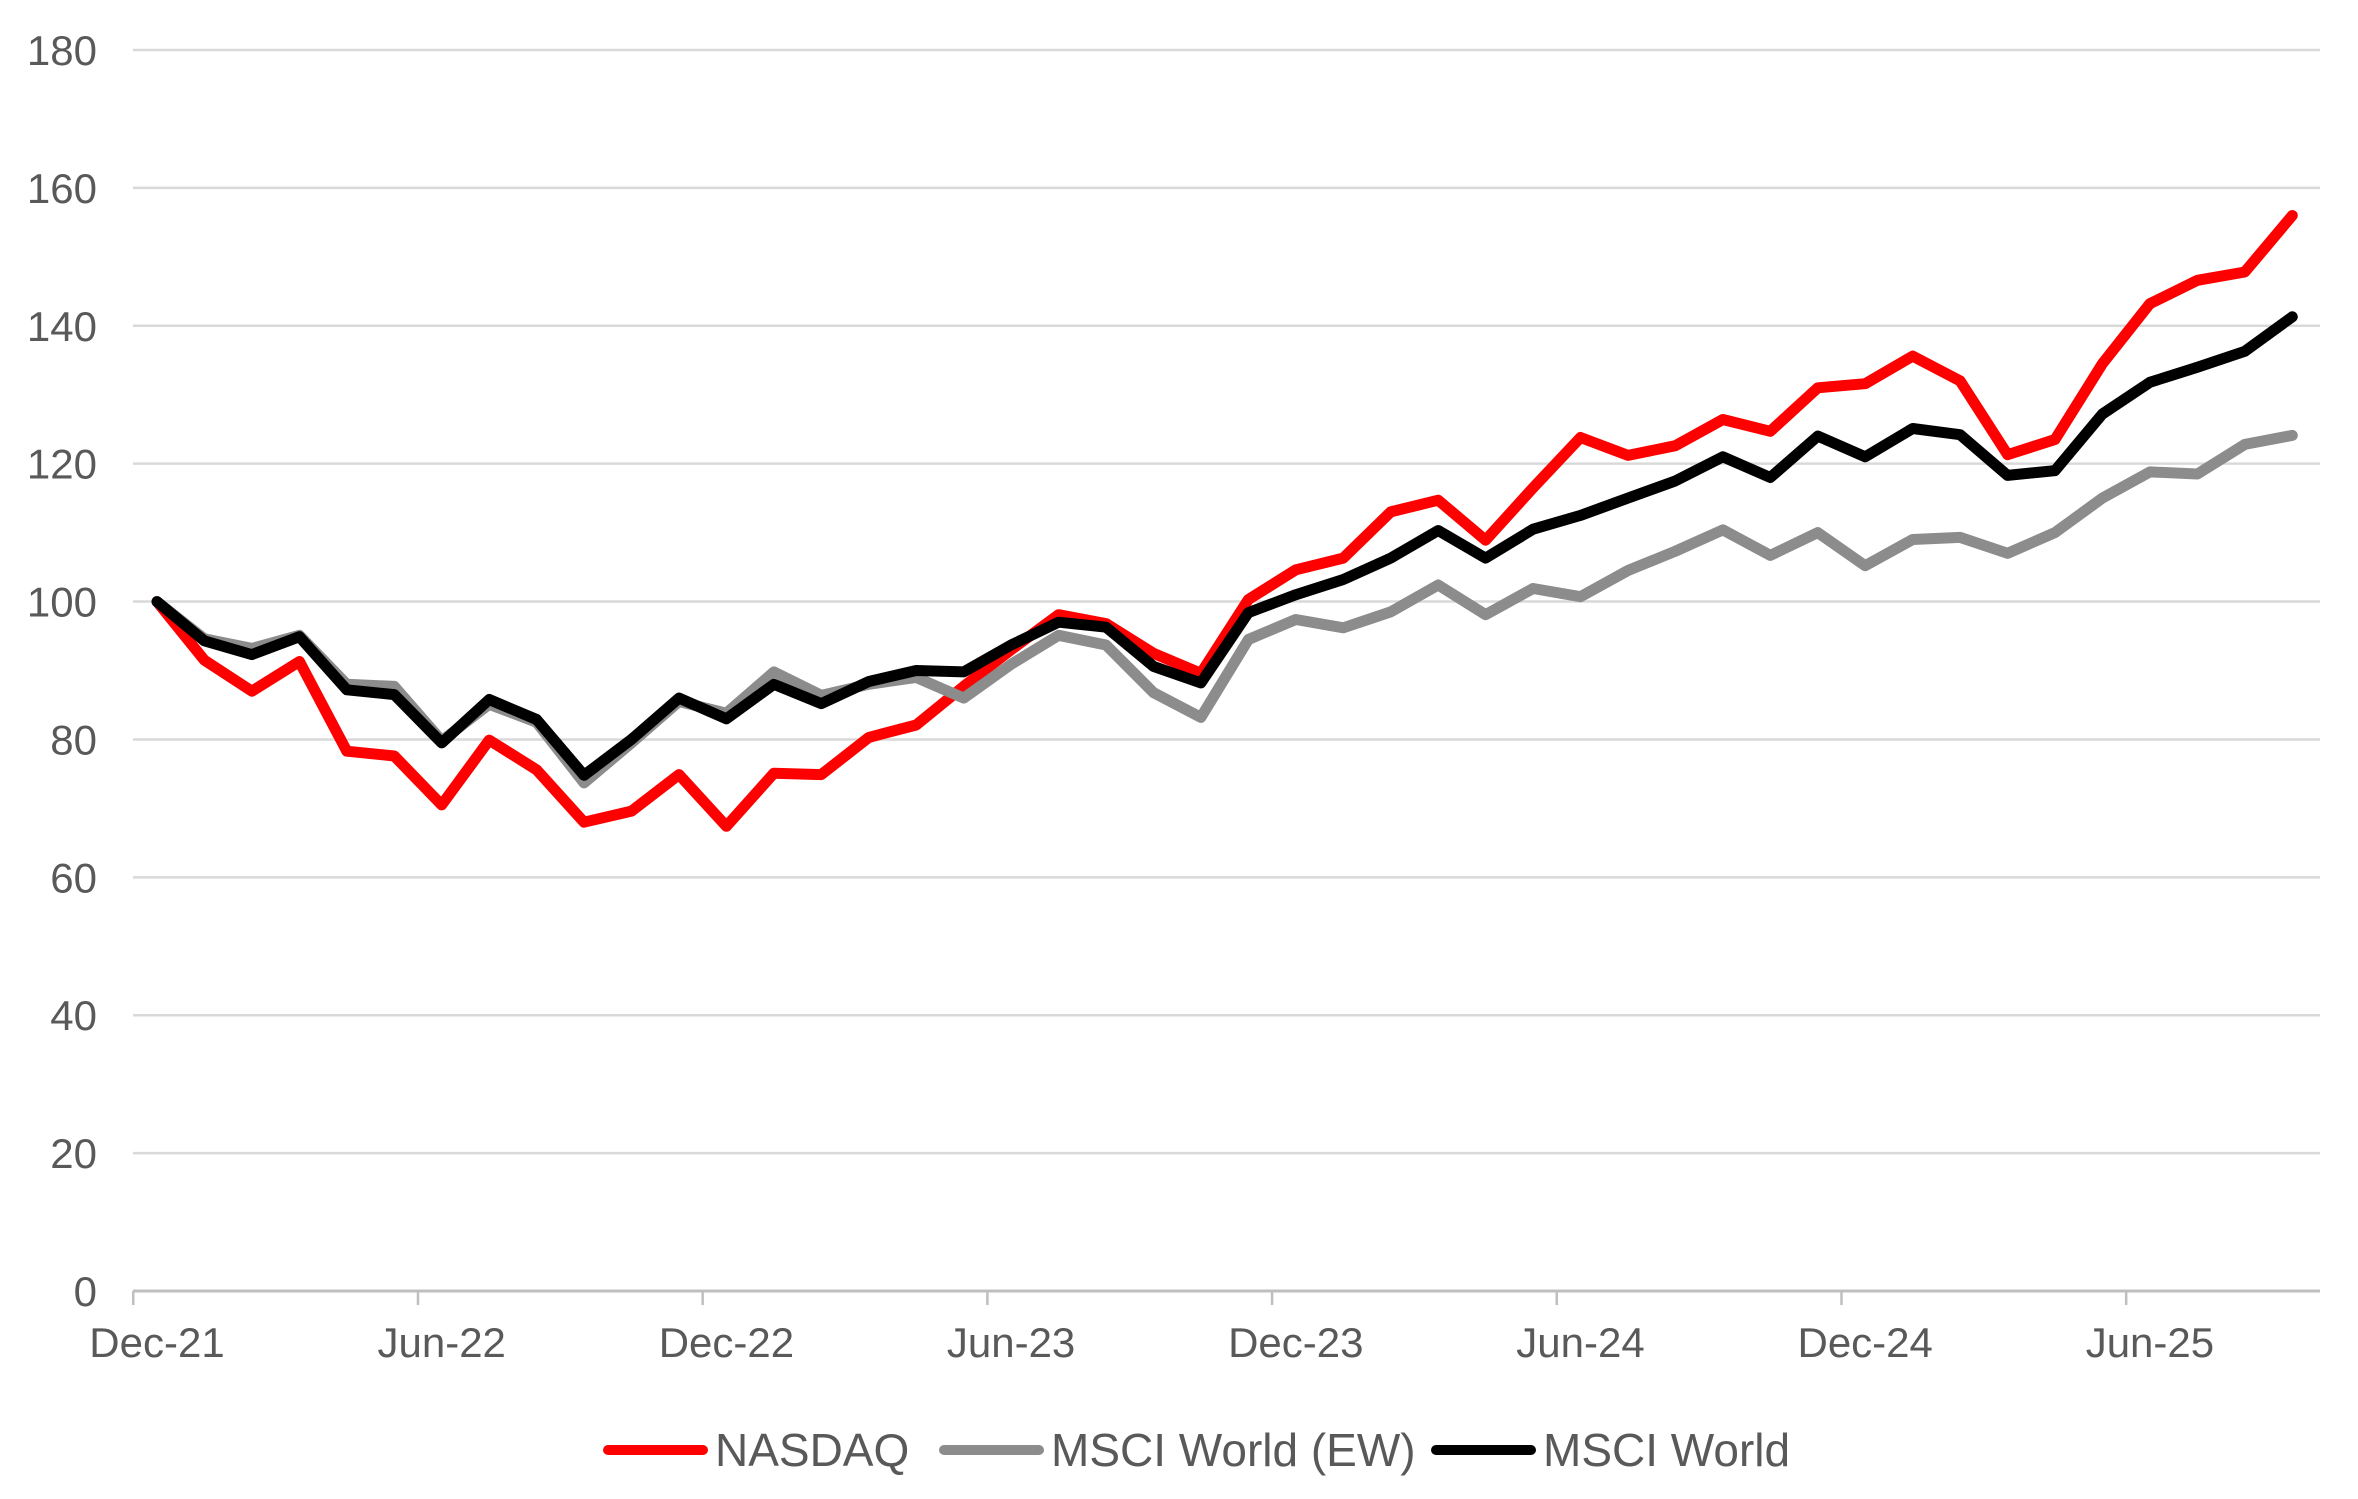 The width and height of the screenshot is (2358, 1499). I want to click on y-tick-label-120: 120, so click(62, 464).